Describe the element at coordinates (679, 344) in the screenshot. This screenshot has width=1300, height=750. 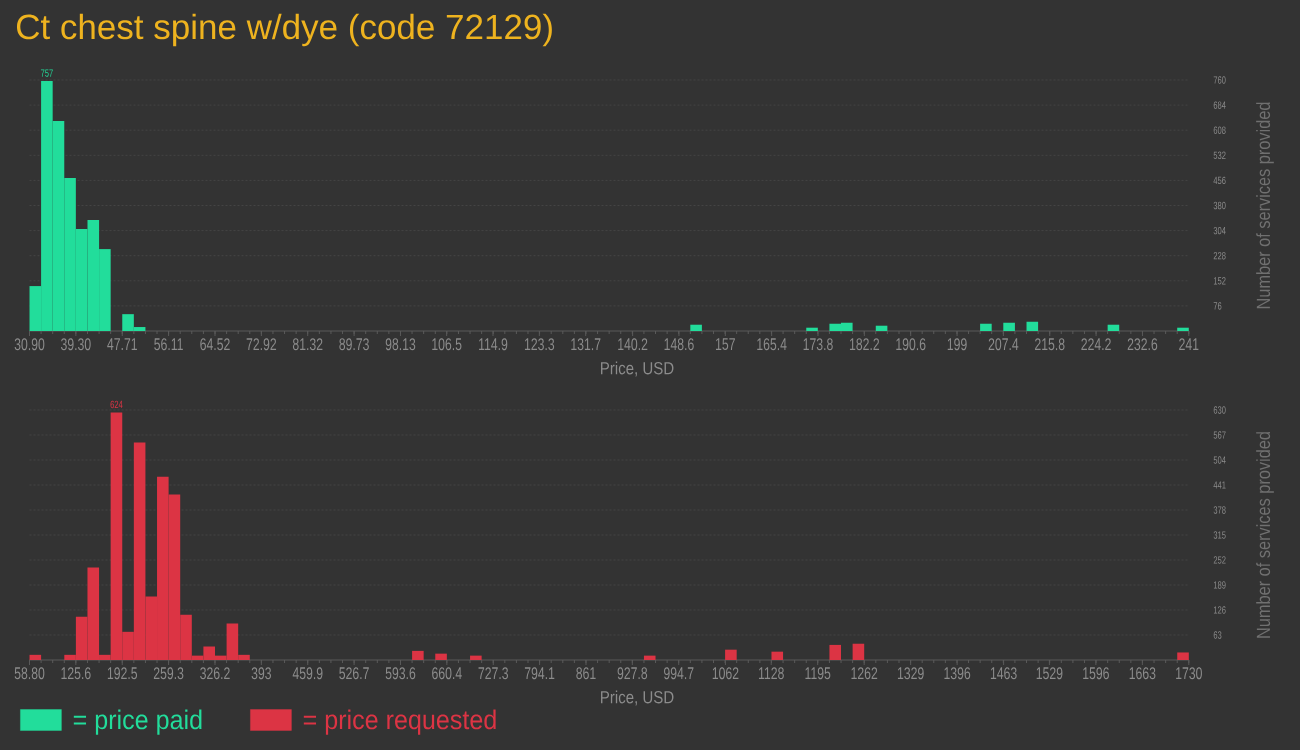
I see `x-tick-label: 148.6` at that location.